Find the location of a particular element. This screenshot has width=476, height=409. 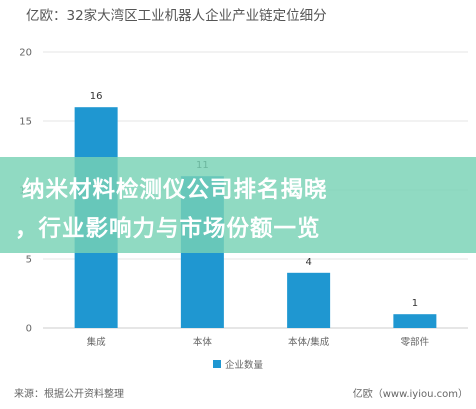

source-note: 来源：根据公开资料整理 is located at coordinates (69, 394).